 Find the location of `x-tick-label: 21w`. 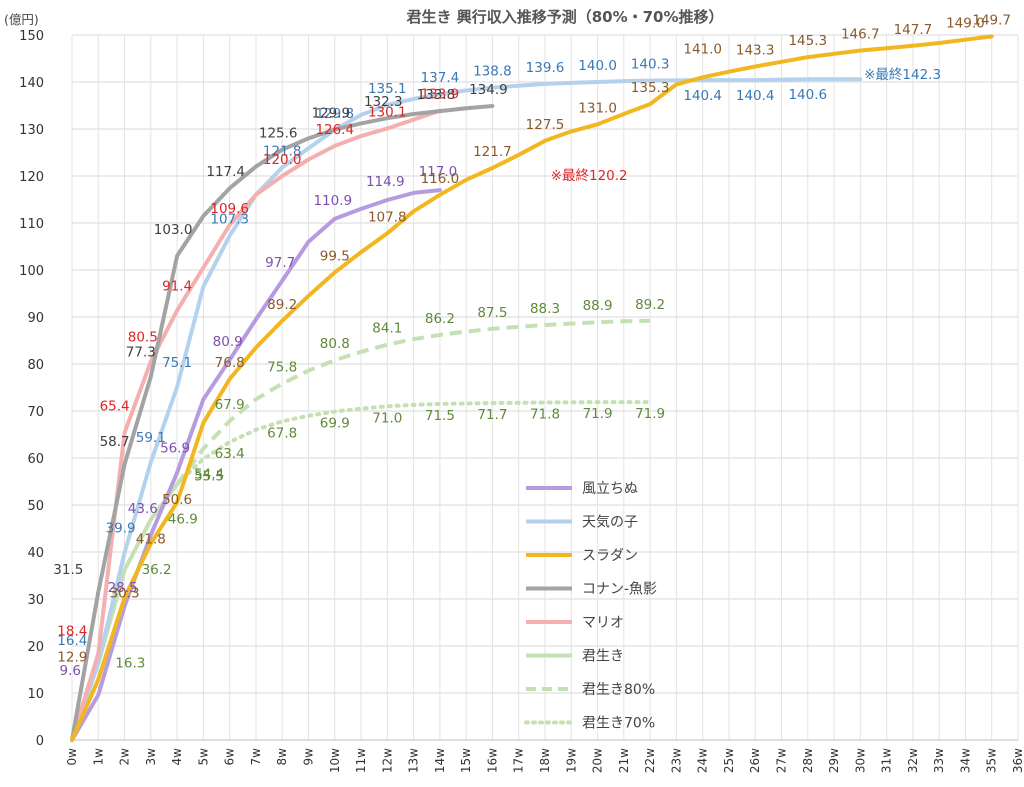

x-tick-label: 21w is located at coordinates (624, 760).